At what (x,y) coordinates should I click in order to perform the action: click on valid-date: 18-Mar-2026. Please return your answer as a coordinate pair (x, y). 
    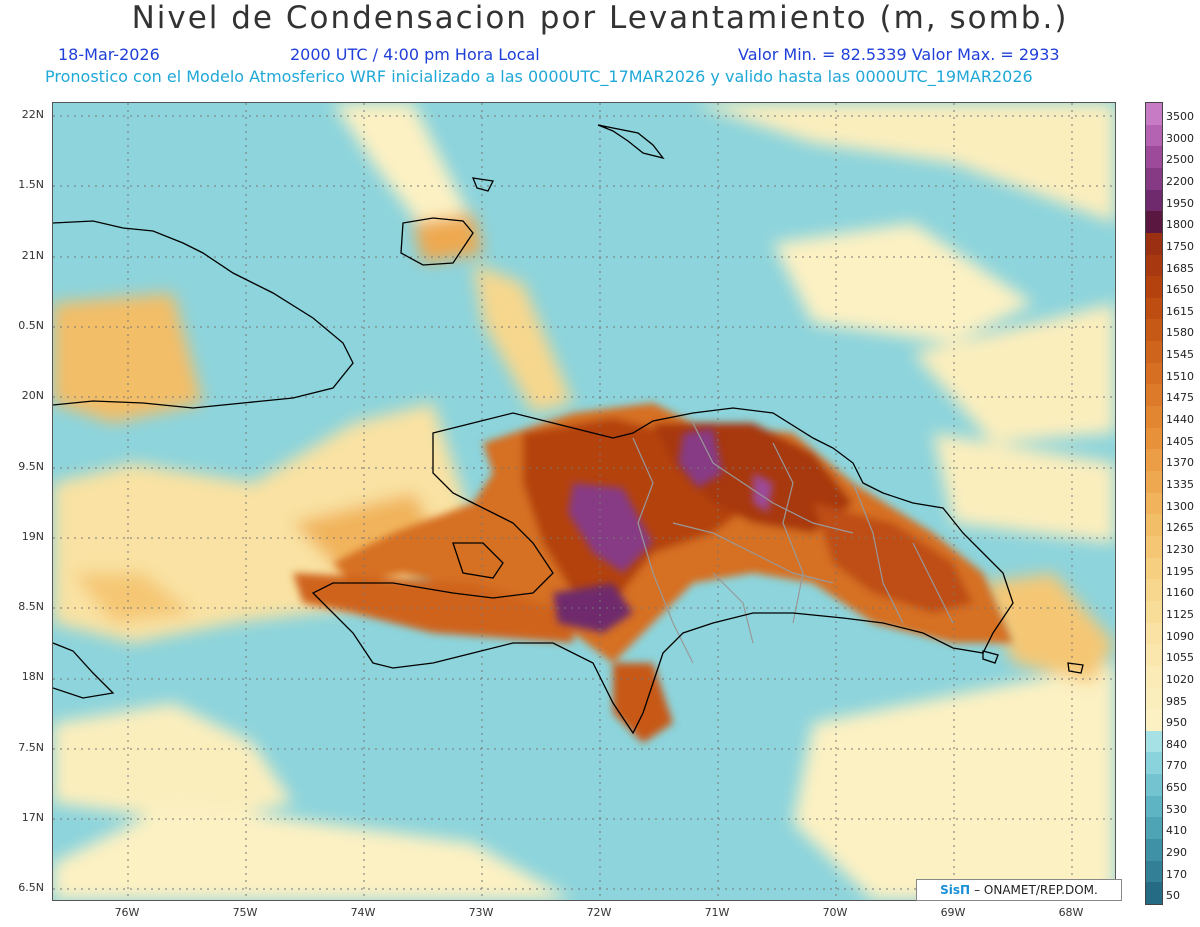
    Looking at the image, I should click on (109, 54).